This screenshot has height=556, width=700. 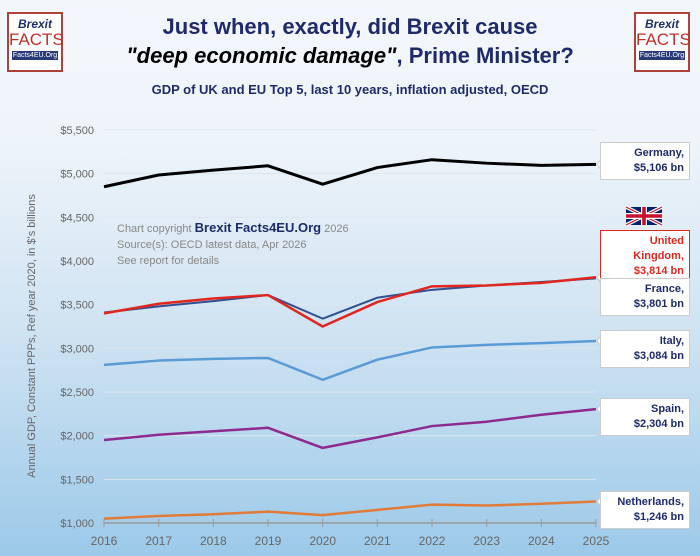 I want to click on brexit-facts-logo-left: Brexit FACTS Facts4EU.Org, so click(x=35, y=42).